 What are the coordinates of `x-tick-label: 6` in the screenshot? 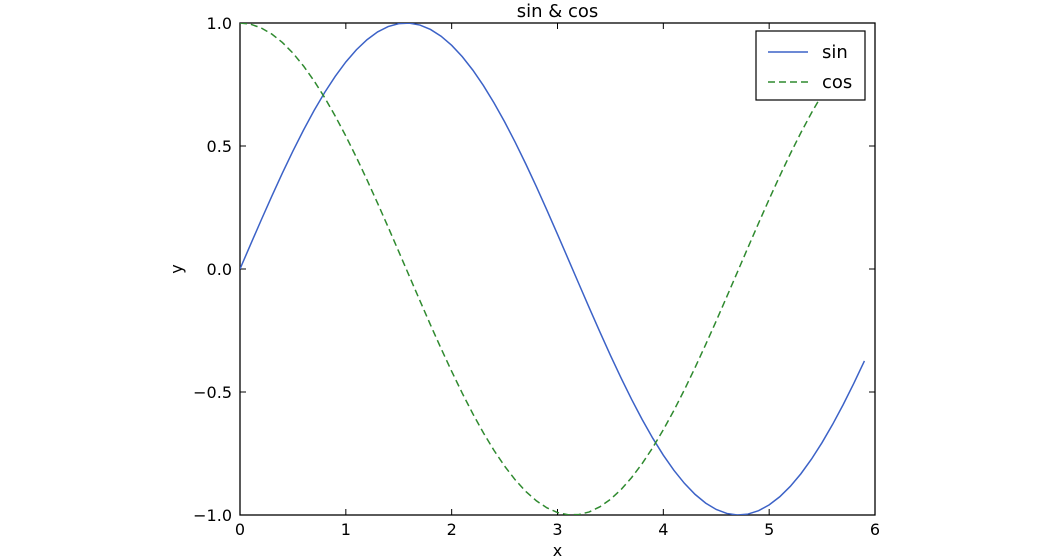 It's located at (875, 529).